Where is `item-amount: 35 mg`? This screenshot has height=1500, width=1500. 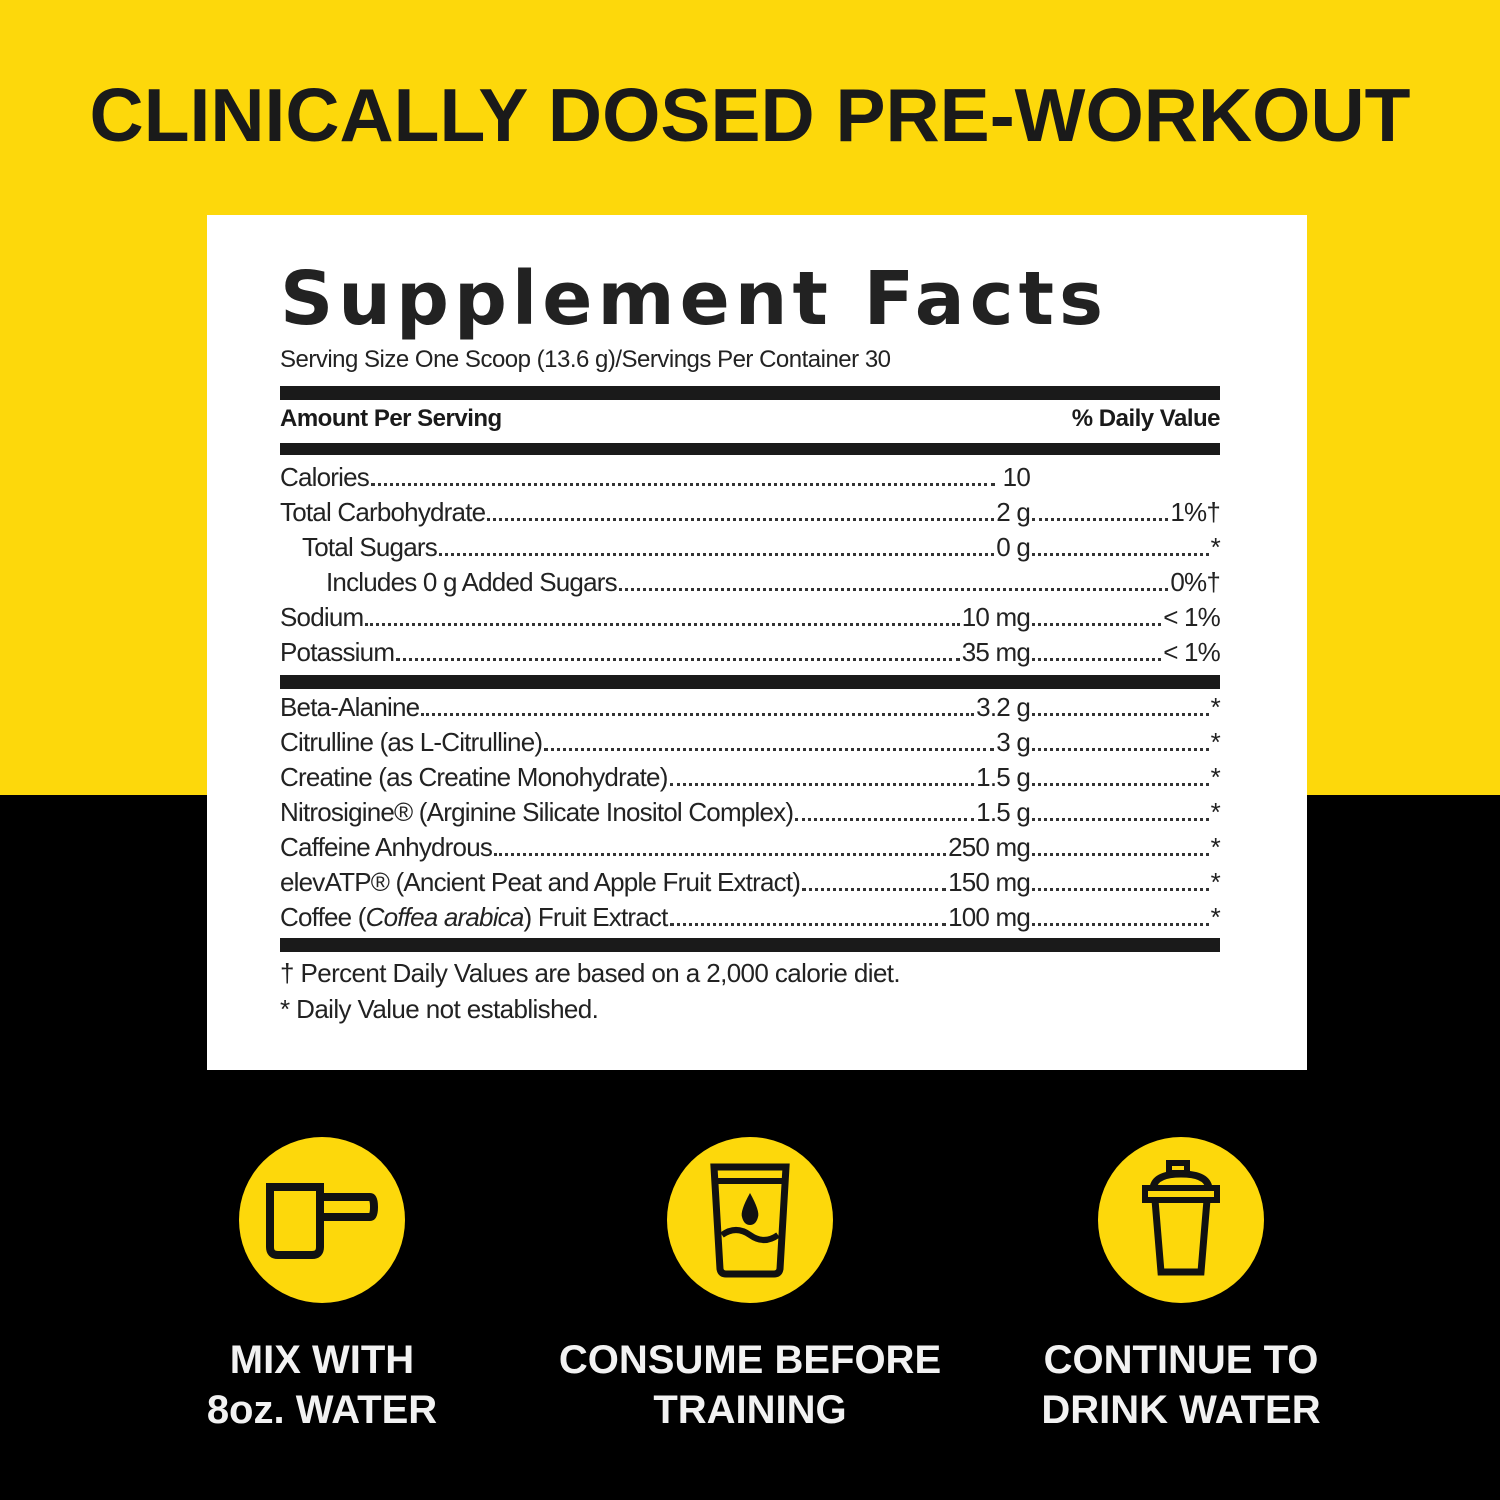
item-amount: 35 mg is located at coordinates (996, 652).